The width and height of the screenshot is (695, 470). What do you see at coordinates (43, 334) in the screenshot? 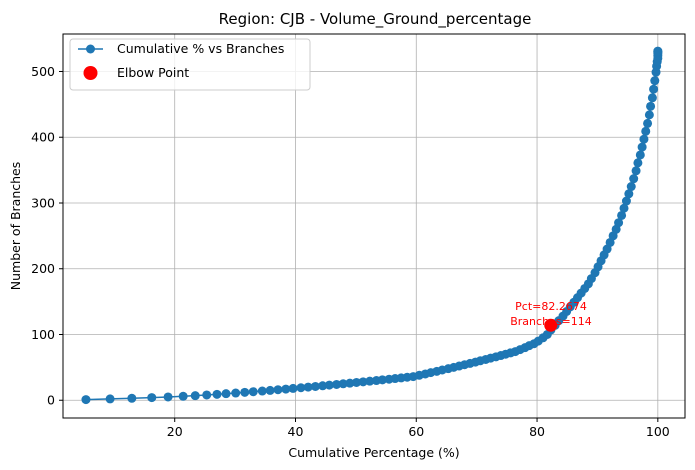
I see `y-tick-label: 100` at bounding box center [43, 334].